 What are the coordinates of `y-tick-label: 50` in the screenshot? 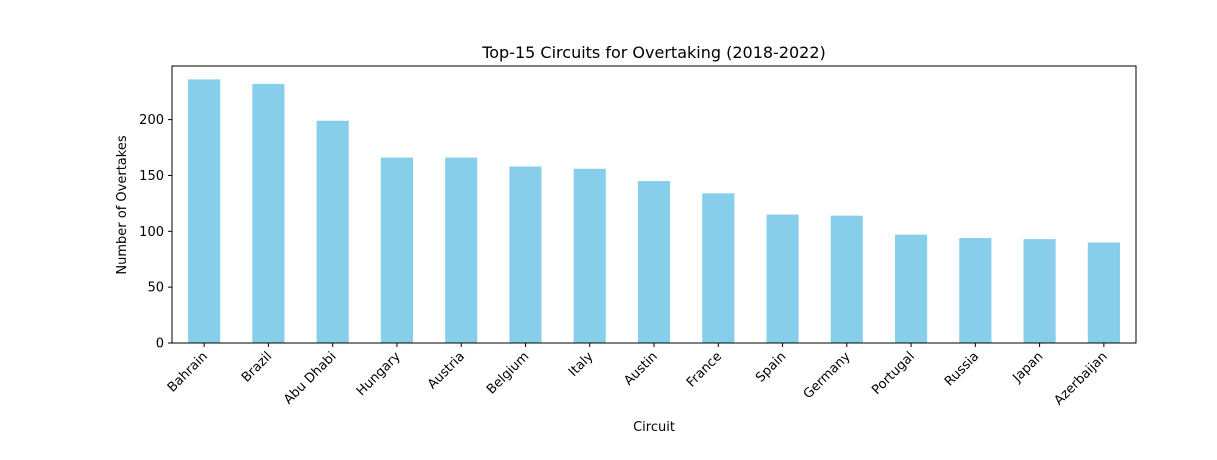 It's located at (155, 288).